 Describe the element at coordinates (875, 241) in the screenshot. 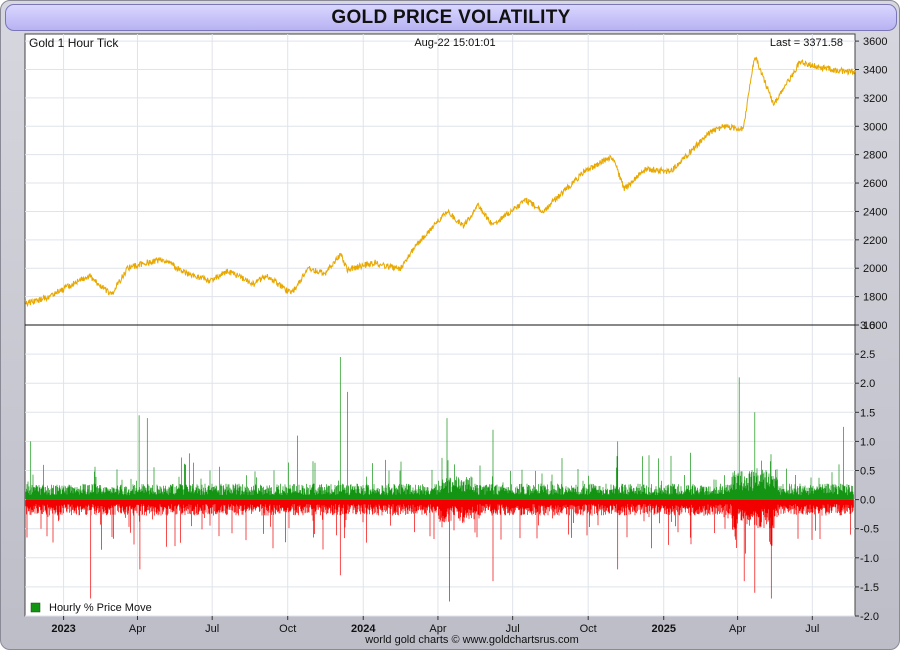

I see `price-y-tick-label: 2200` at that location.